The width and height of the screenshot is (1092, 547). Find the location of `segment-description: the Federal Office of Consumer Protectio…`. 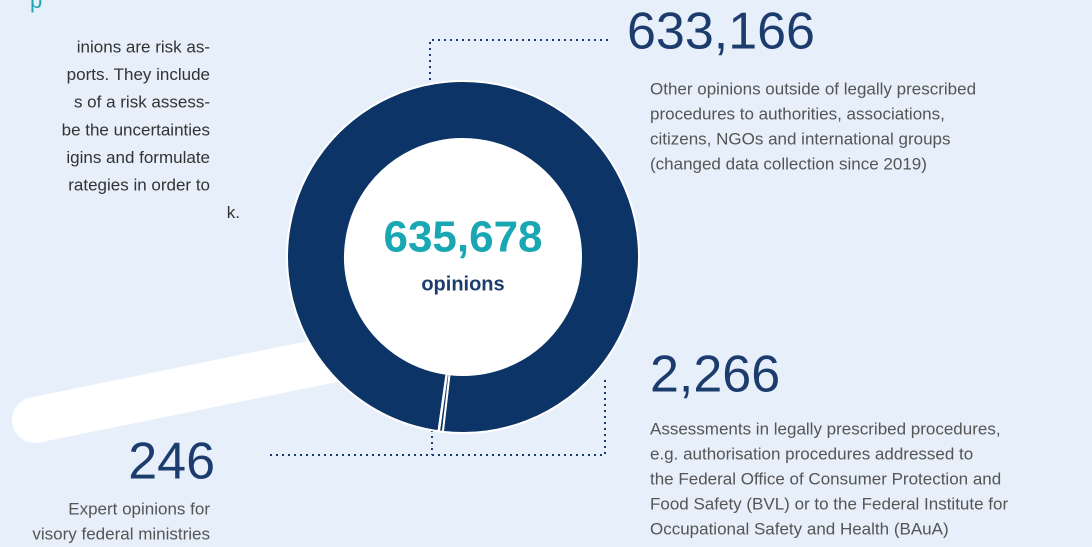

segment-description: the Federal Office of Consumer Protectio… is located at coordinates (825, 478).